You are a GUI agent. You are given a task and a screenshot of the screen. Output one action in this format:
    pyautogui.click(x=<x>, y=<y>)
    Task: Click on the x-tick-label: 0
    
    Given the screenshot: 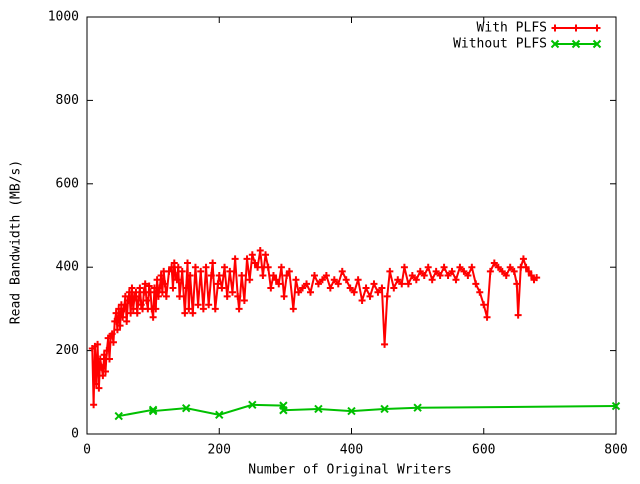 What is the action you would take?
    pyautogui.click(x=87, y=450)
    